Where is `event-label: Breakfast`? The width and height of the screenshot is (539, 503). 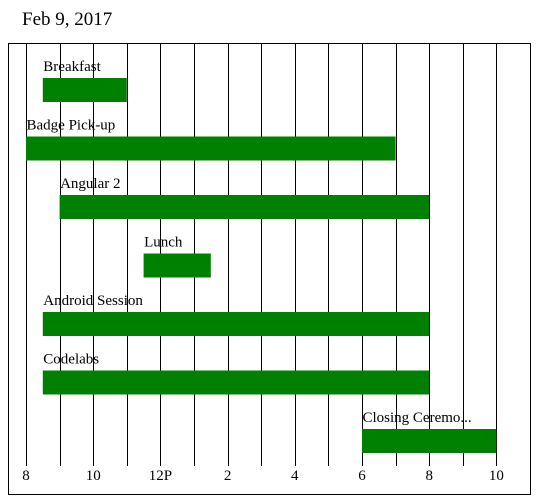 event-label: Breakfast is located at coordinates (72, 67).